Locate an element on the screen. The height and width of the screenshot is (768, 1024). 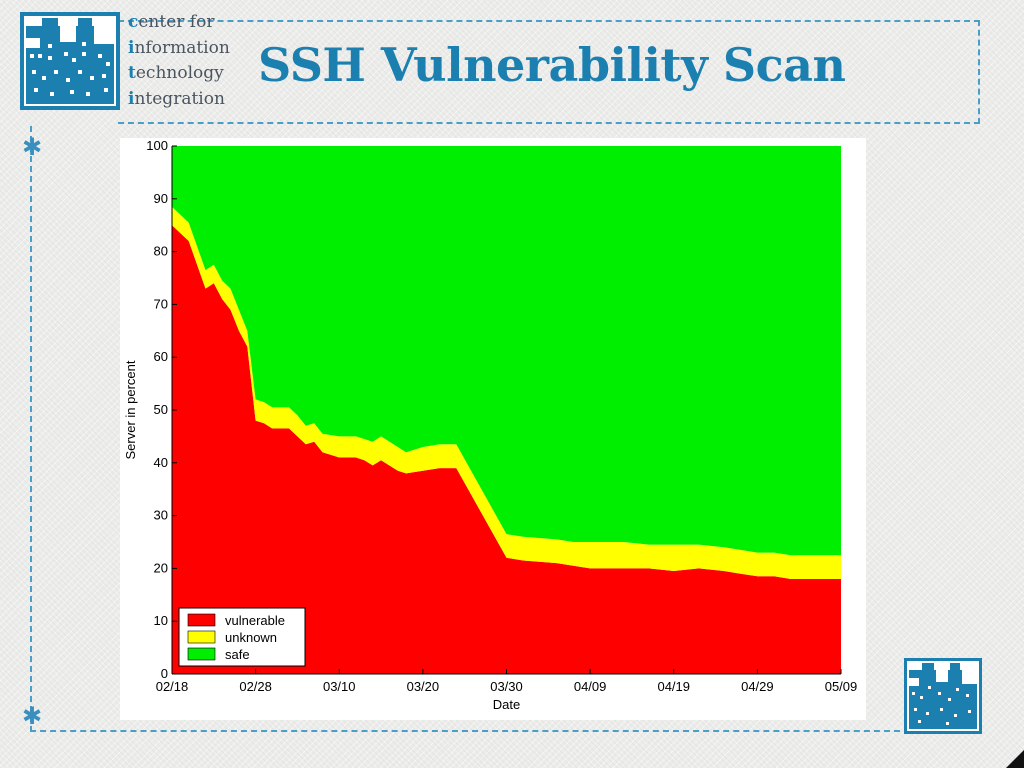
header-frame-top is located at coordinates (549, 72).